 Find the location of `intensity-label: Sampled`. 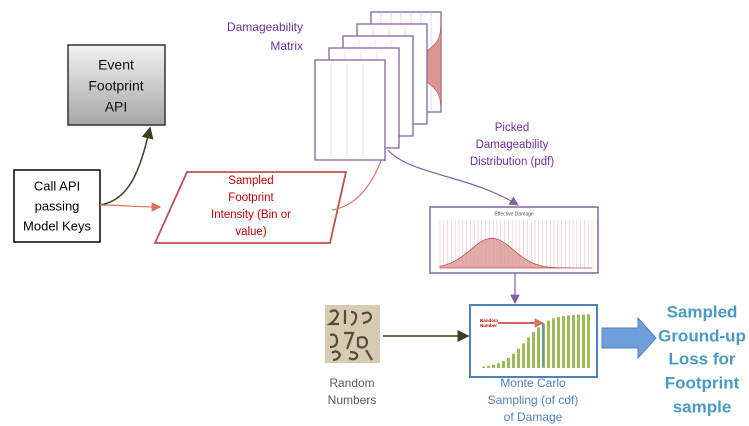

intensity-label: Sampled is located at coordinates (250, 181).